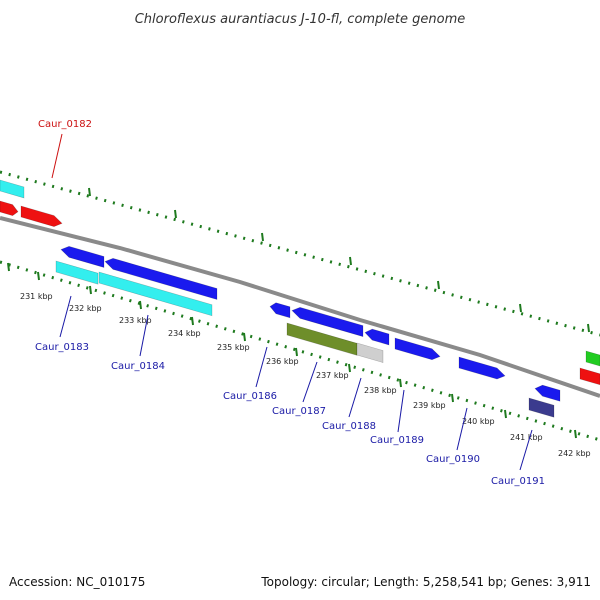 This screenshot has width=600, height=600. I want to click on gene-label-caur-0182: Caur_0182, so click(65, 124).